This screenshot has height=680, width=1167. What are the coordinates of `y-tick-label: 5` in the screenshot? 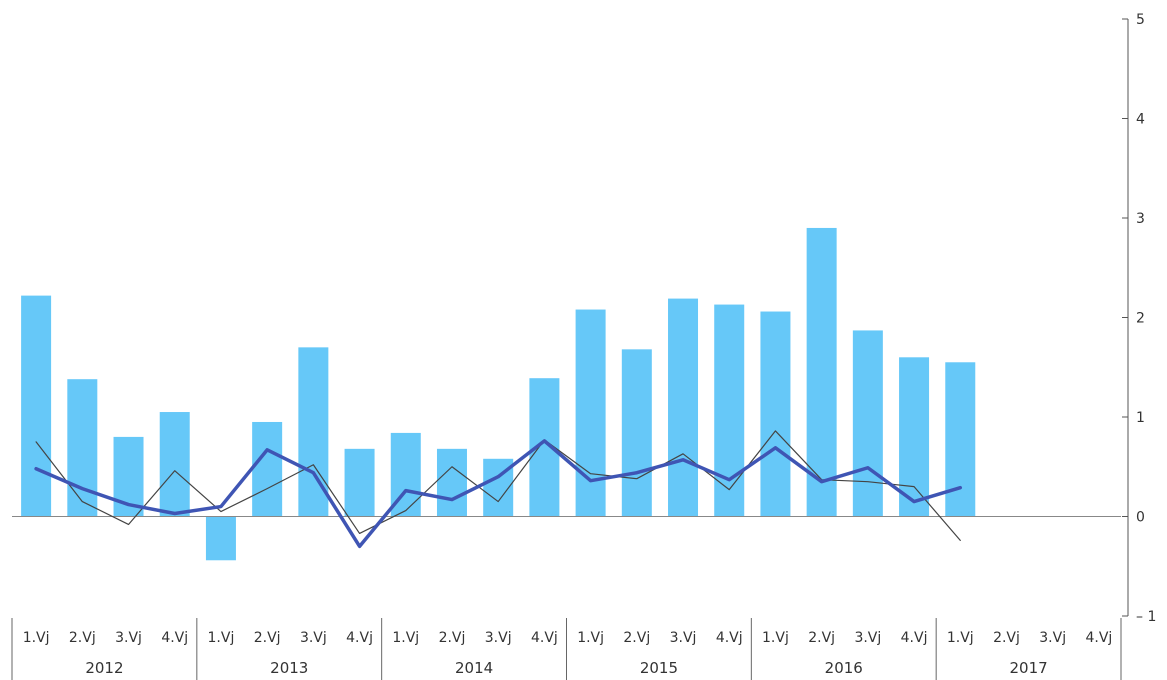 It's located at (1140, 20).